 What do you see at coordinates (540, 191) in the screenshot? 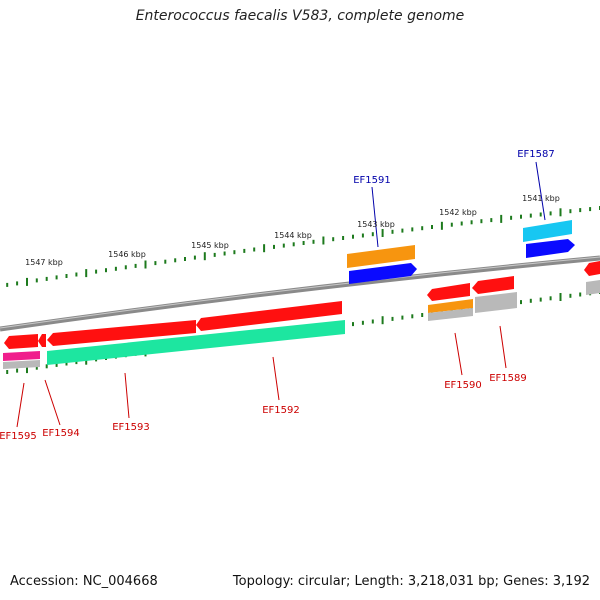
I see `leader-ef1587` at bounding box center [540, 191].